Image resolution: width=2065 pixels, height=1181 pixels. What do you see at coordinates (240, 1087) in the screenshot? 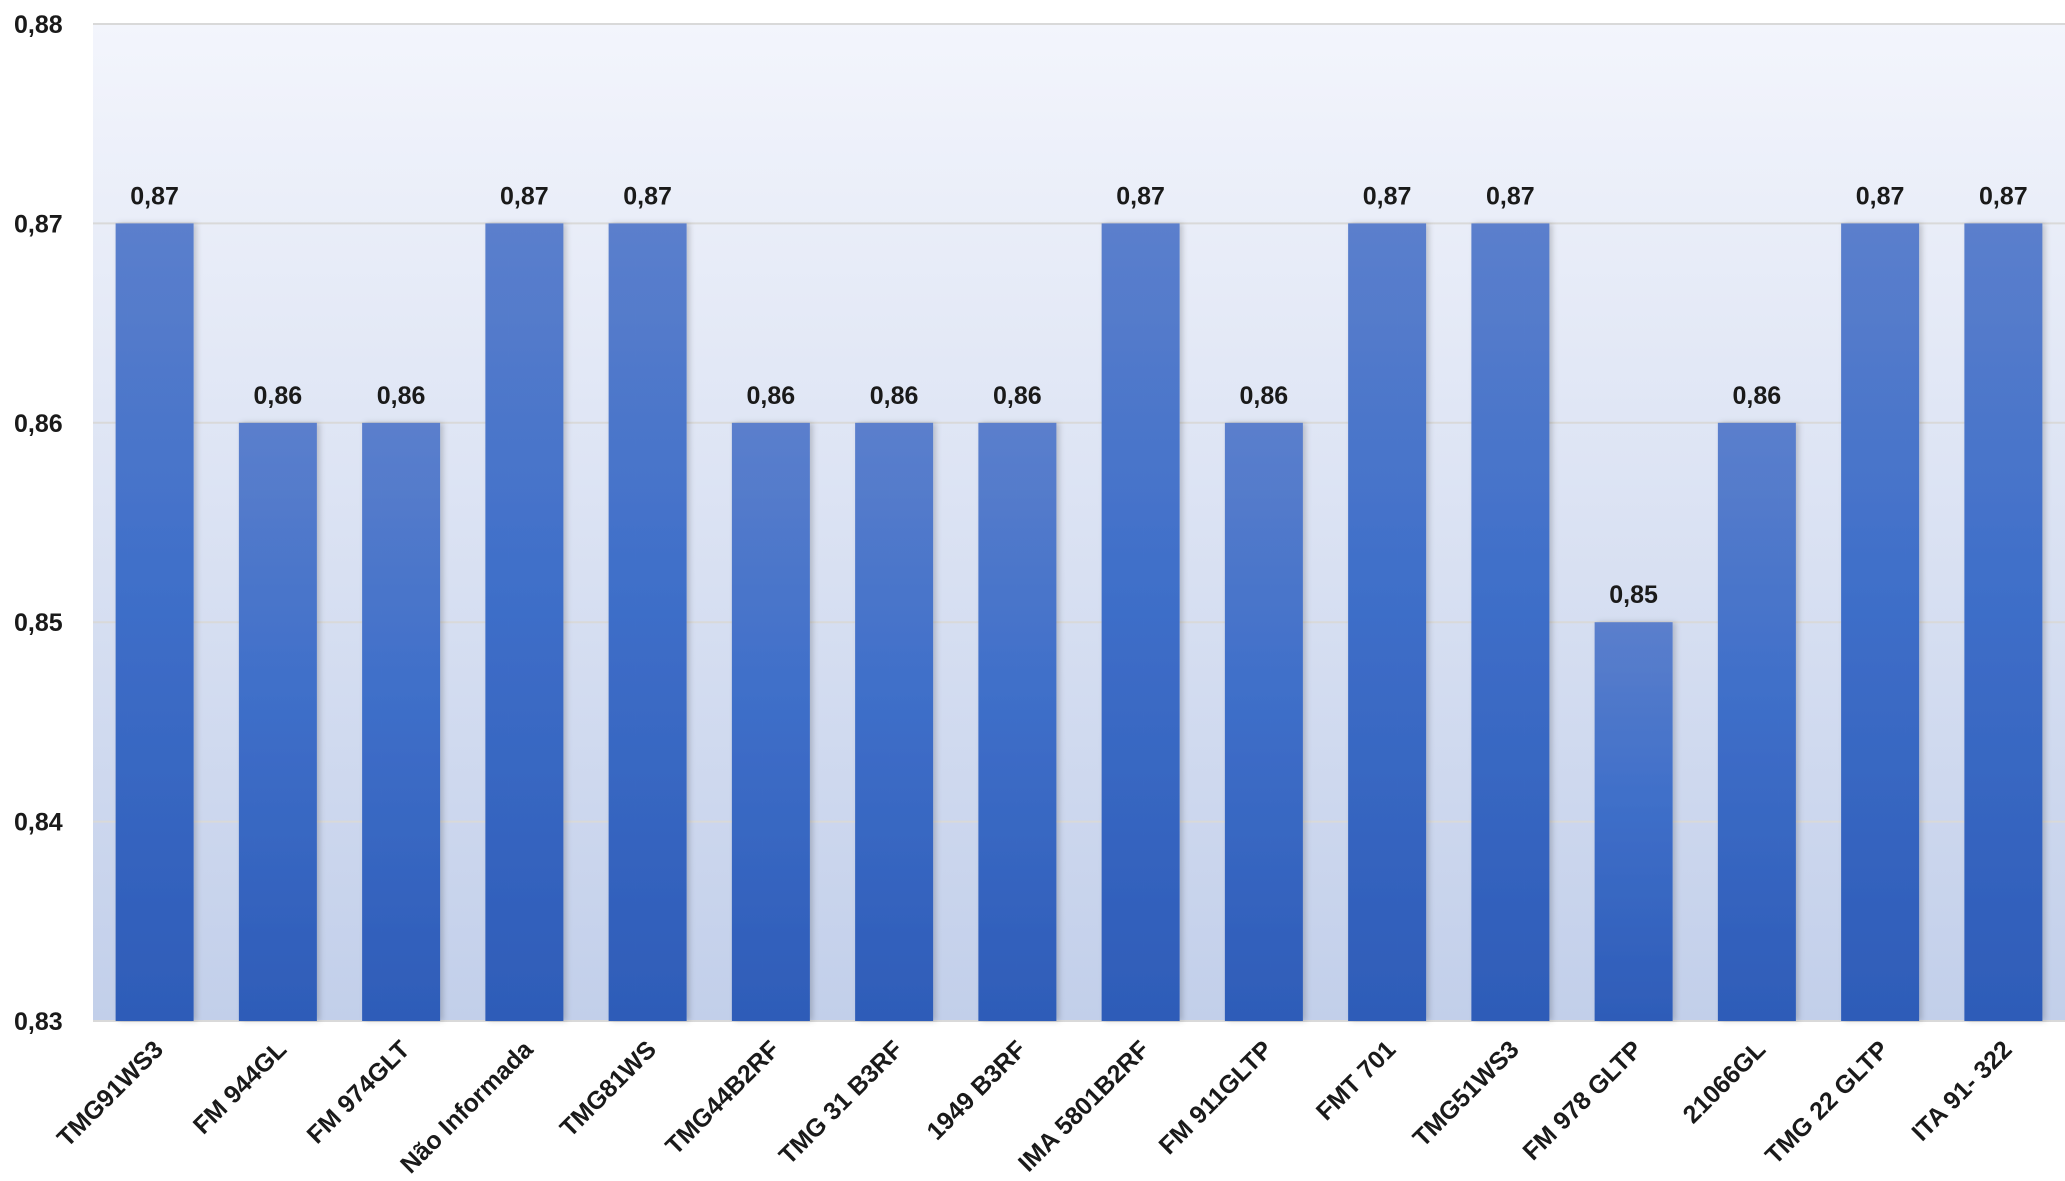
I see `x-tick-label: FM 944GL` at bounding box center [240, 1087].